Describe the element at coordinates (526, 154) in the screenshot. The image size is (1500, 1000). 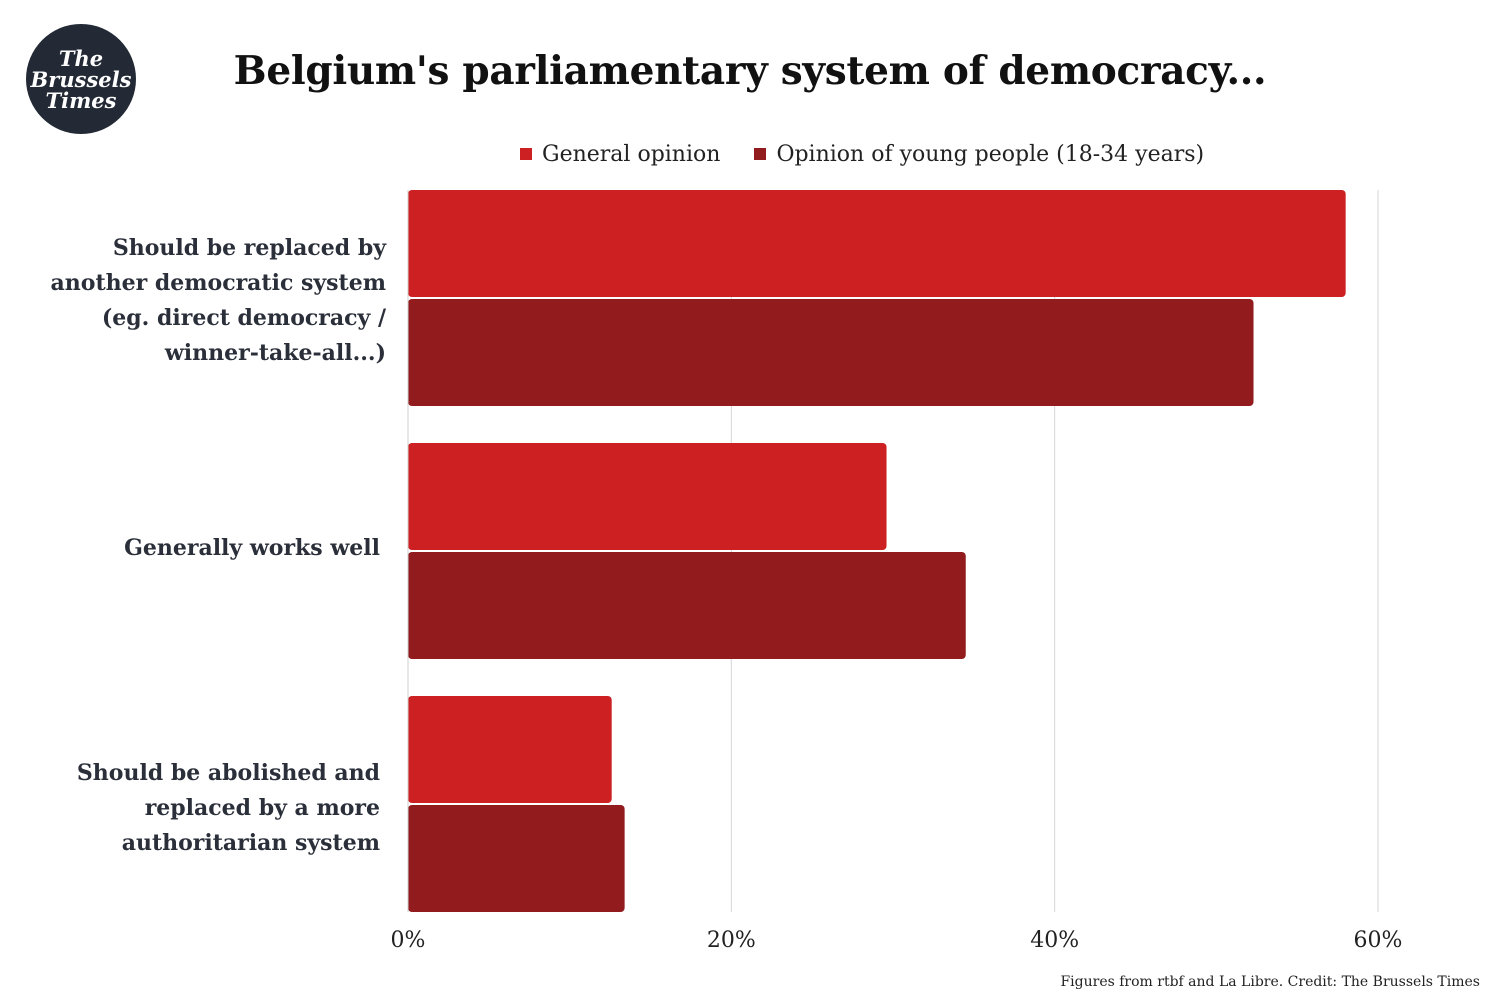
I see `legend-swatch-general` at that location.